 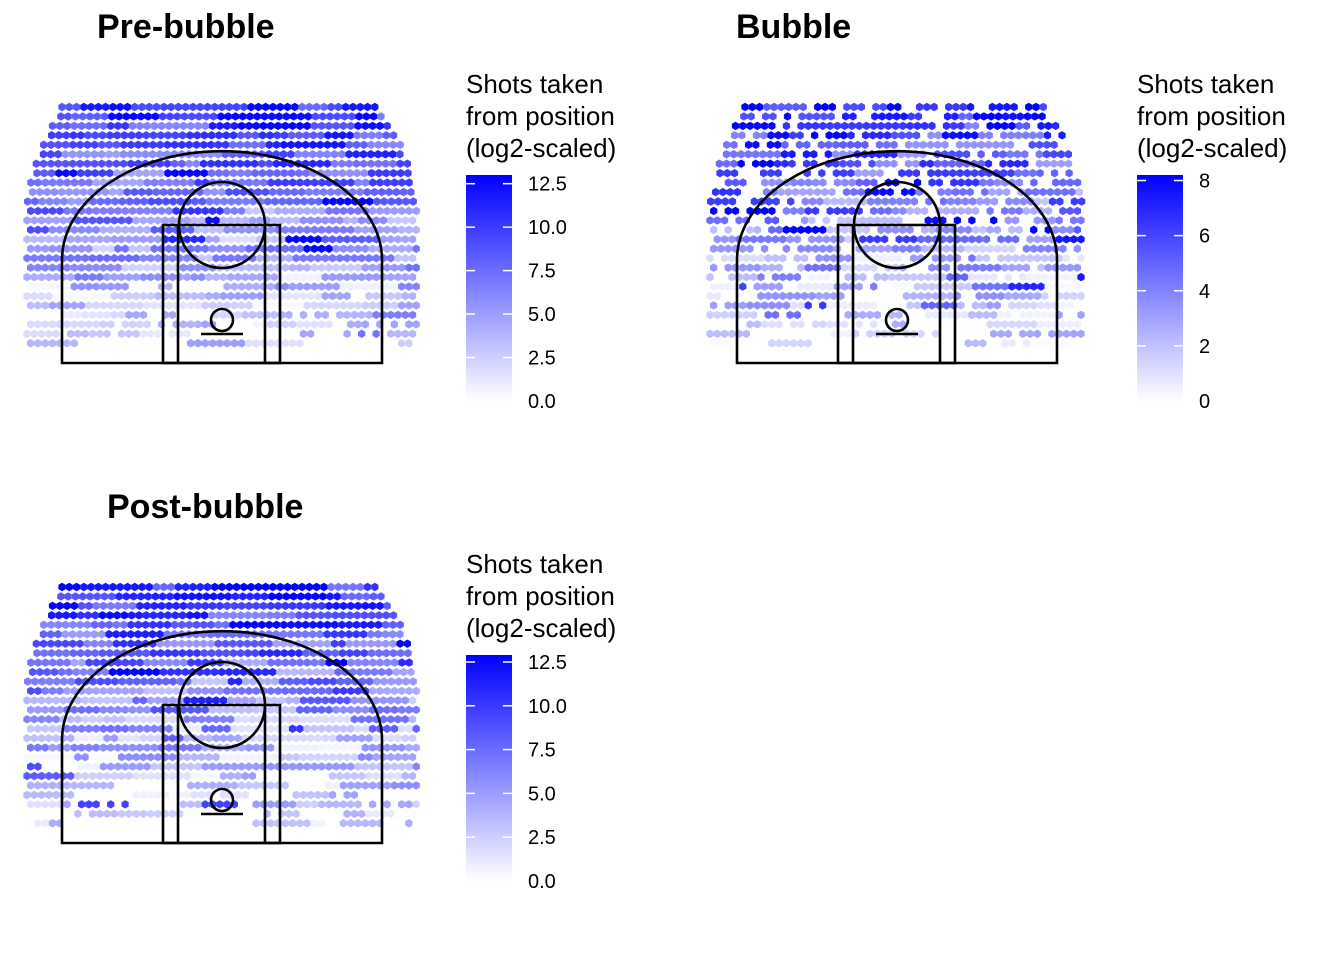 I want to click on legend-title-line: Shots taken, so click(x=535, y=564).